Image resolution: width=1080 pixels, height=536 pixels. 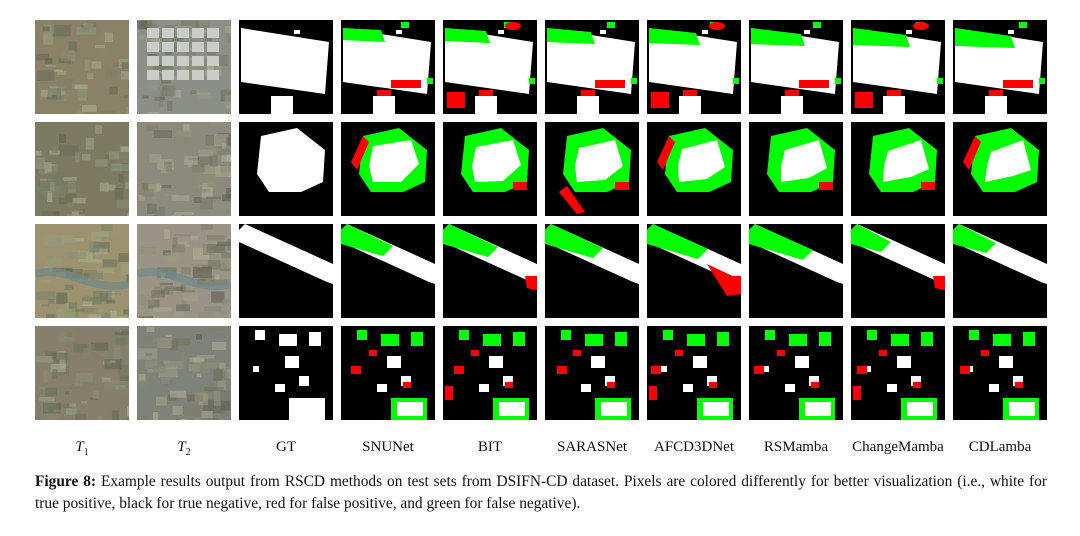 I want to click on column-label-gt: GT, so click(x=286, y=447).